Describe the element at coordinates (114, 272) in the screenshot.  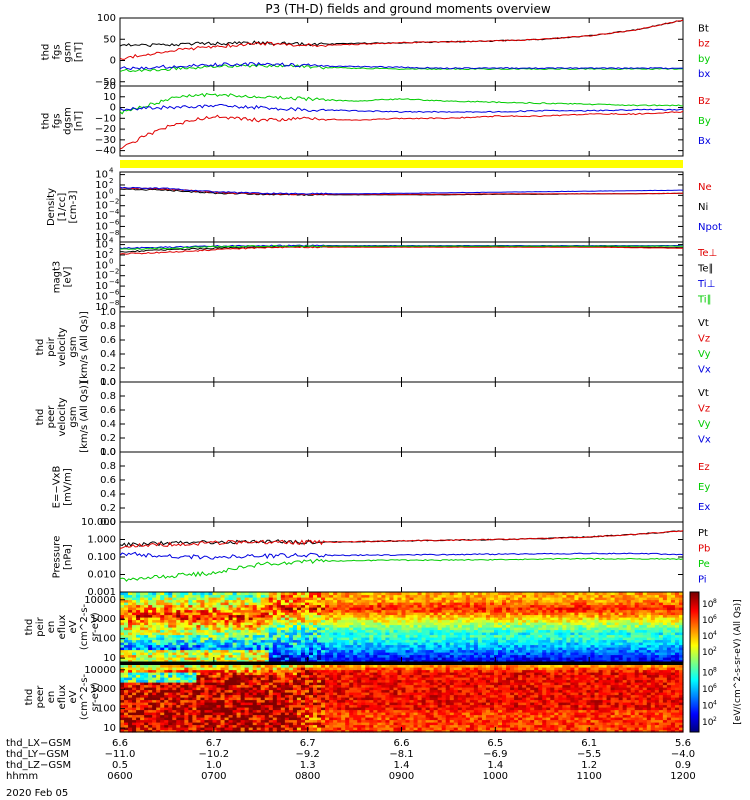
I see `p4-ytick-exp: −2` at that location.